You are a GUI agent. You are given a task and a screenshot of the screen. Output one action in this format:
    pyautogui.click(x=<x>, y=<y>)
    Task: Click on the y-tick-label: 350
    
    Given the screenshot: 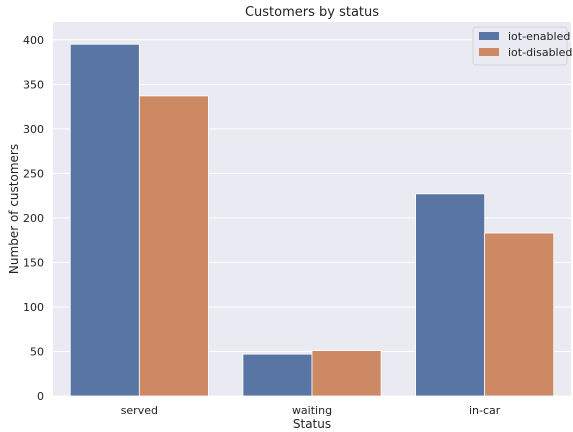 What is the action you would take?
    pyautogui.click(x=33, y=84)
    